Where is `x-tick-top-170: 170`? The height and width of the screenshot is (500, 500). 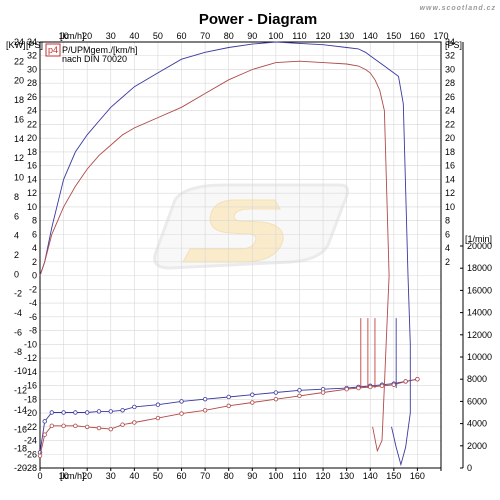
x-tick-top-170: 170 is located at coordinates (440, 36).